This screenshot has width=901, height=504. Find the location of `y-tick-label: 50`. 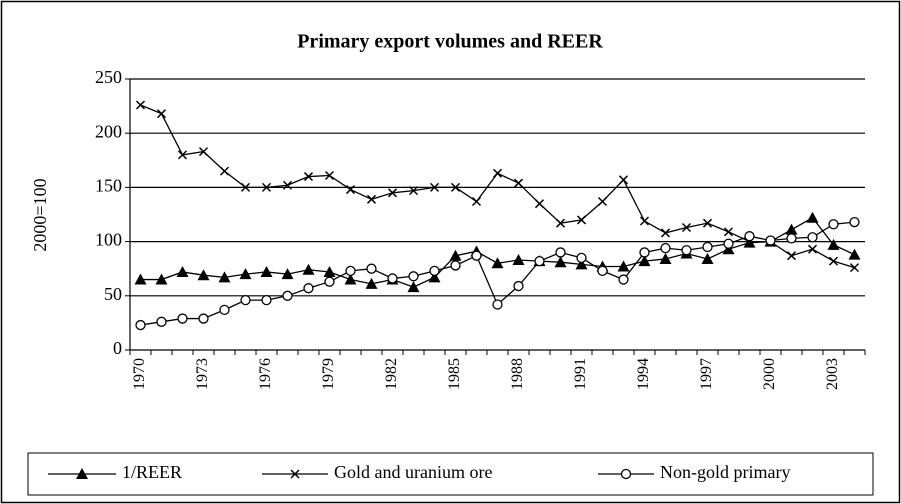

y-tick-label: 50 is located at coordinates (113, 294).